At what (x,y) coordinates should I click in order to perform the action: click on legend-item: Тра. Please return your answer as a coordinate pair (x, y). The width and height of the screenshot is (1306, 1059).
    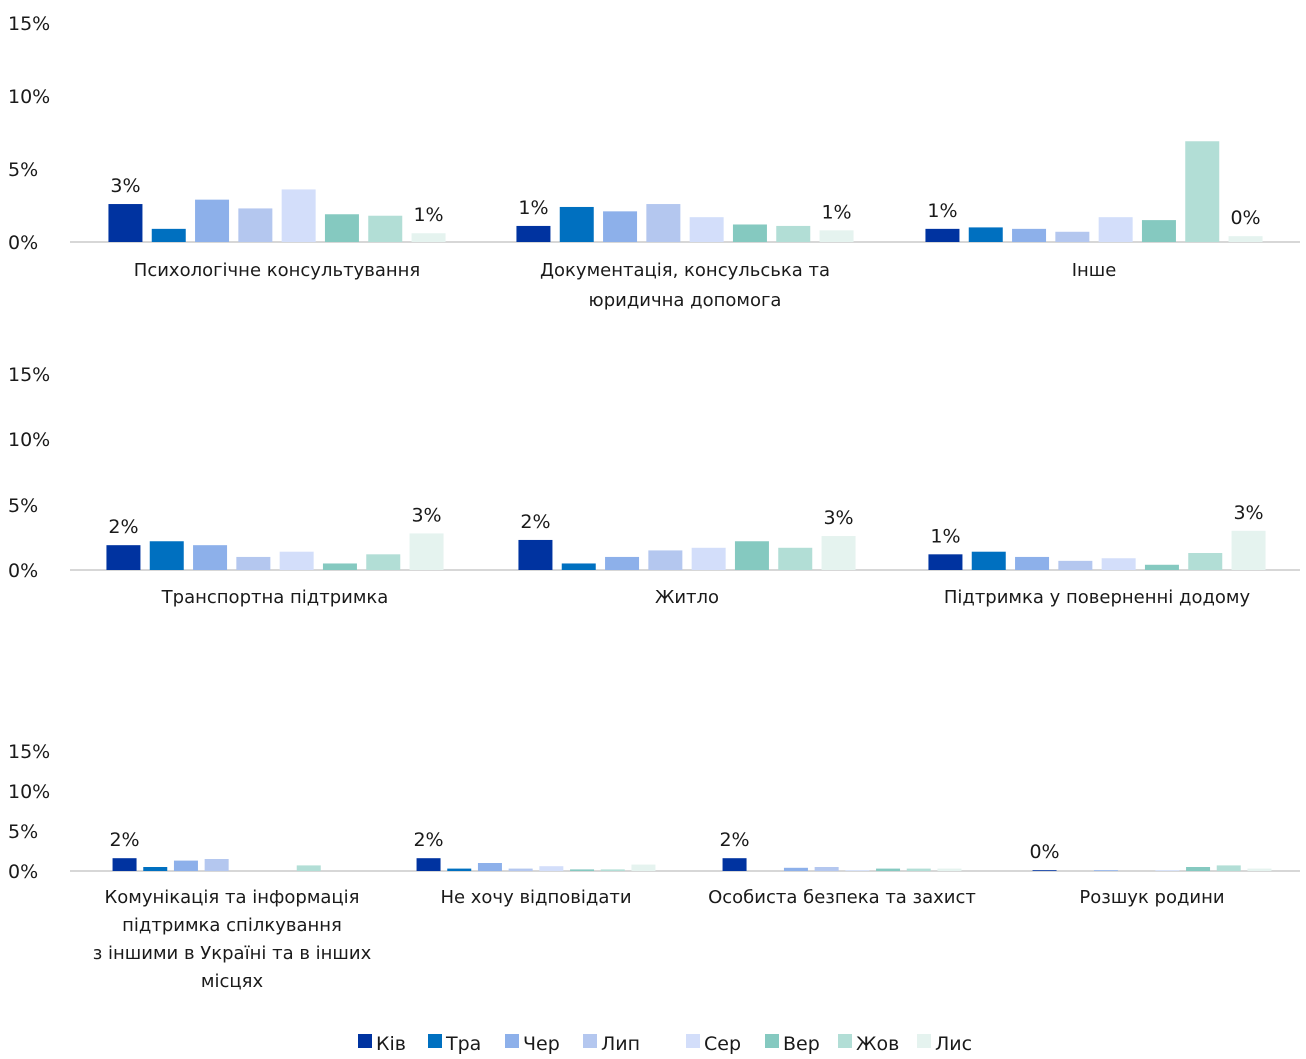
    Looking at the image, I should click on (454, 1044).